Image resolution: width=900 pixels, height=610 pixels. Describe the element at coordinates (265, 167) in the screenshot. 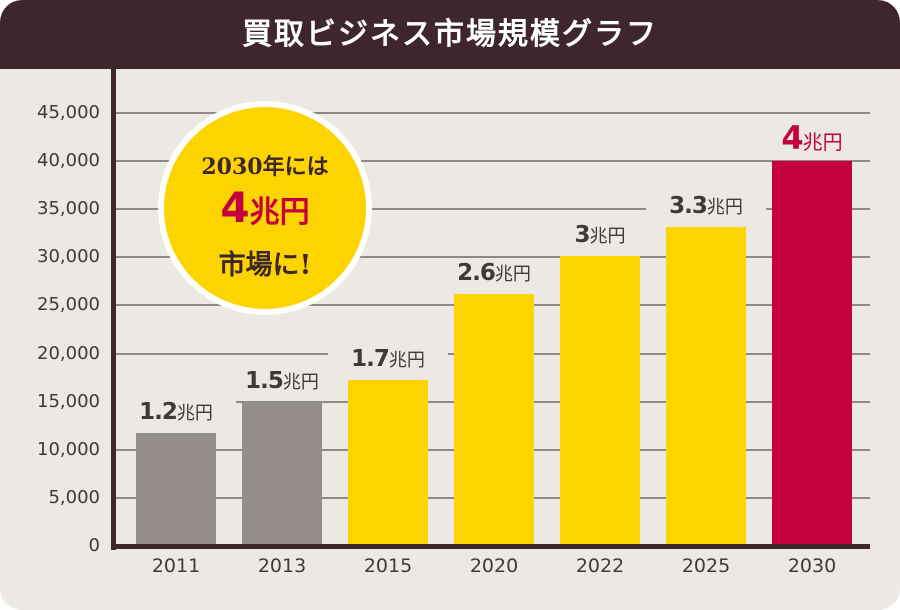

I see `callout-line-1: 2030年には` at that location.